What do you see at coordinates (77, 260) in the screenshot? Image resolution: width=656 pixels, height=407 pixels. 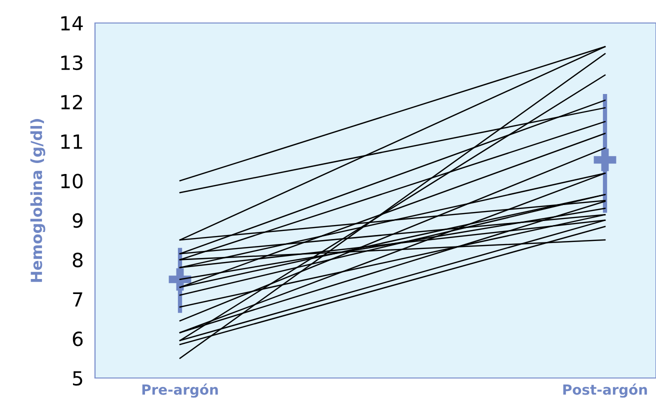 I see `y-tick-label: 8` at bounding box center [77, 260].